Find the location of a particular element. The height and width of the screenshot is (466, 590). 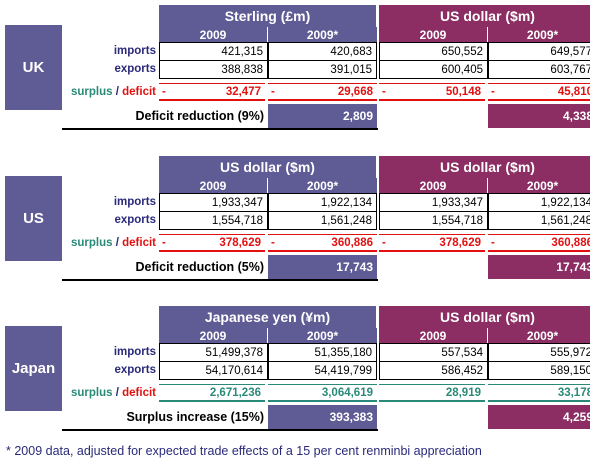

value-cell: 421,315 is located at coordinates (213, 51).